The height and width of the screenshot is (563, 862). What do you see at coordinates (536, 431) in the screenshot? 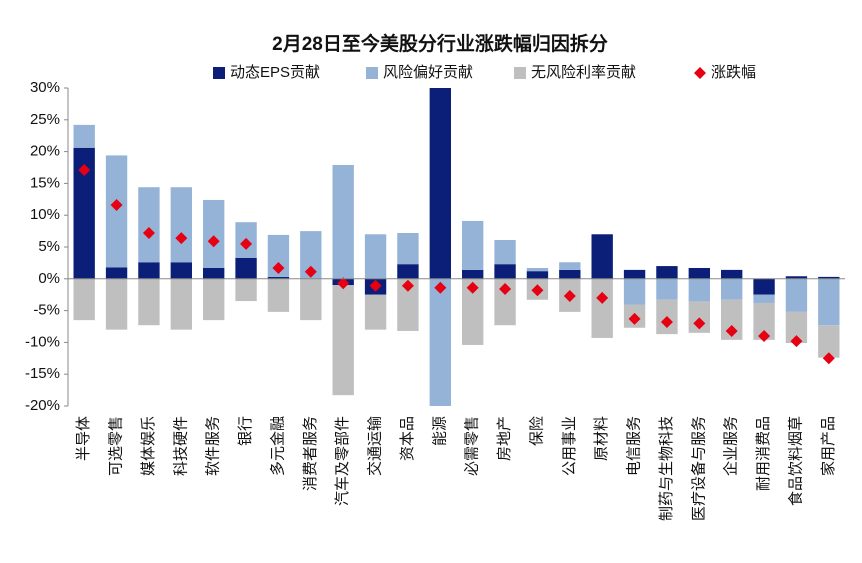
I see `x-tick-label: 保险` at bounding box center [536, 431].